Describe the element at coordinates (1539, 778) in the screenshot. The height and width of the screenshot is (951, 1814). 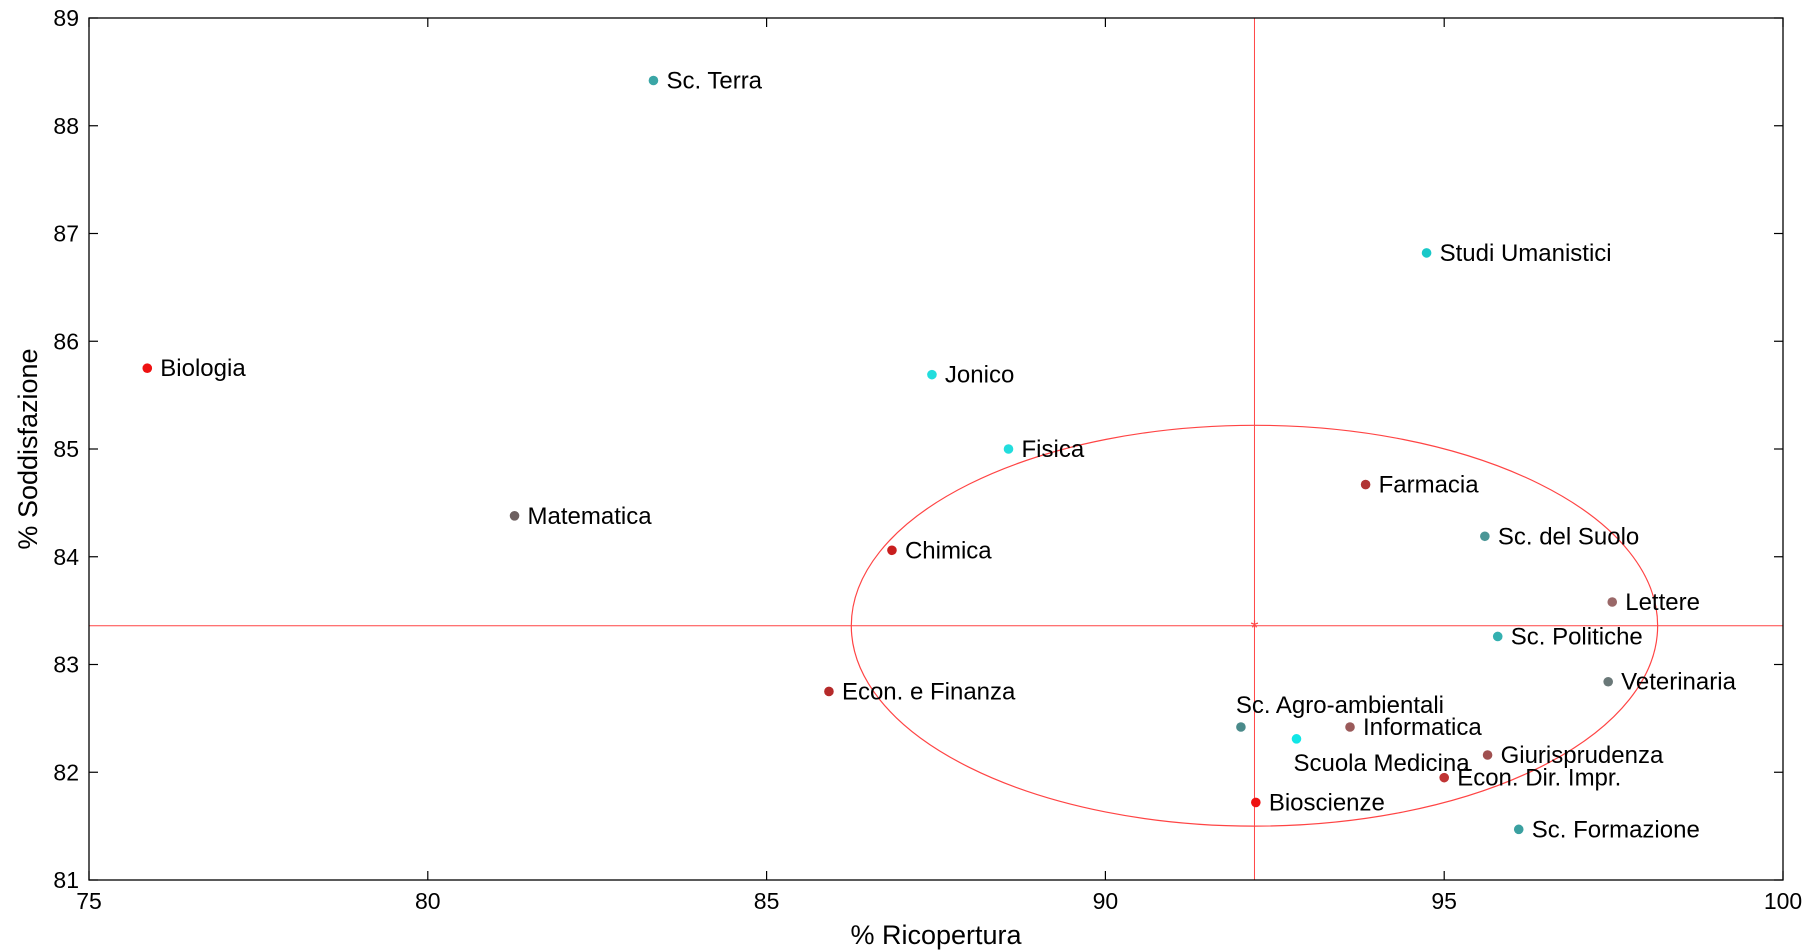
I see `data-point-label: Econ. Dir. Impr.` at that location.